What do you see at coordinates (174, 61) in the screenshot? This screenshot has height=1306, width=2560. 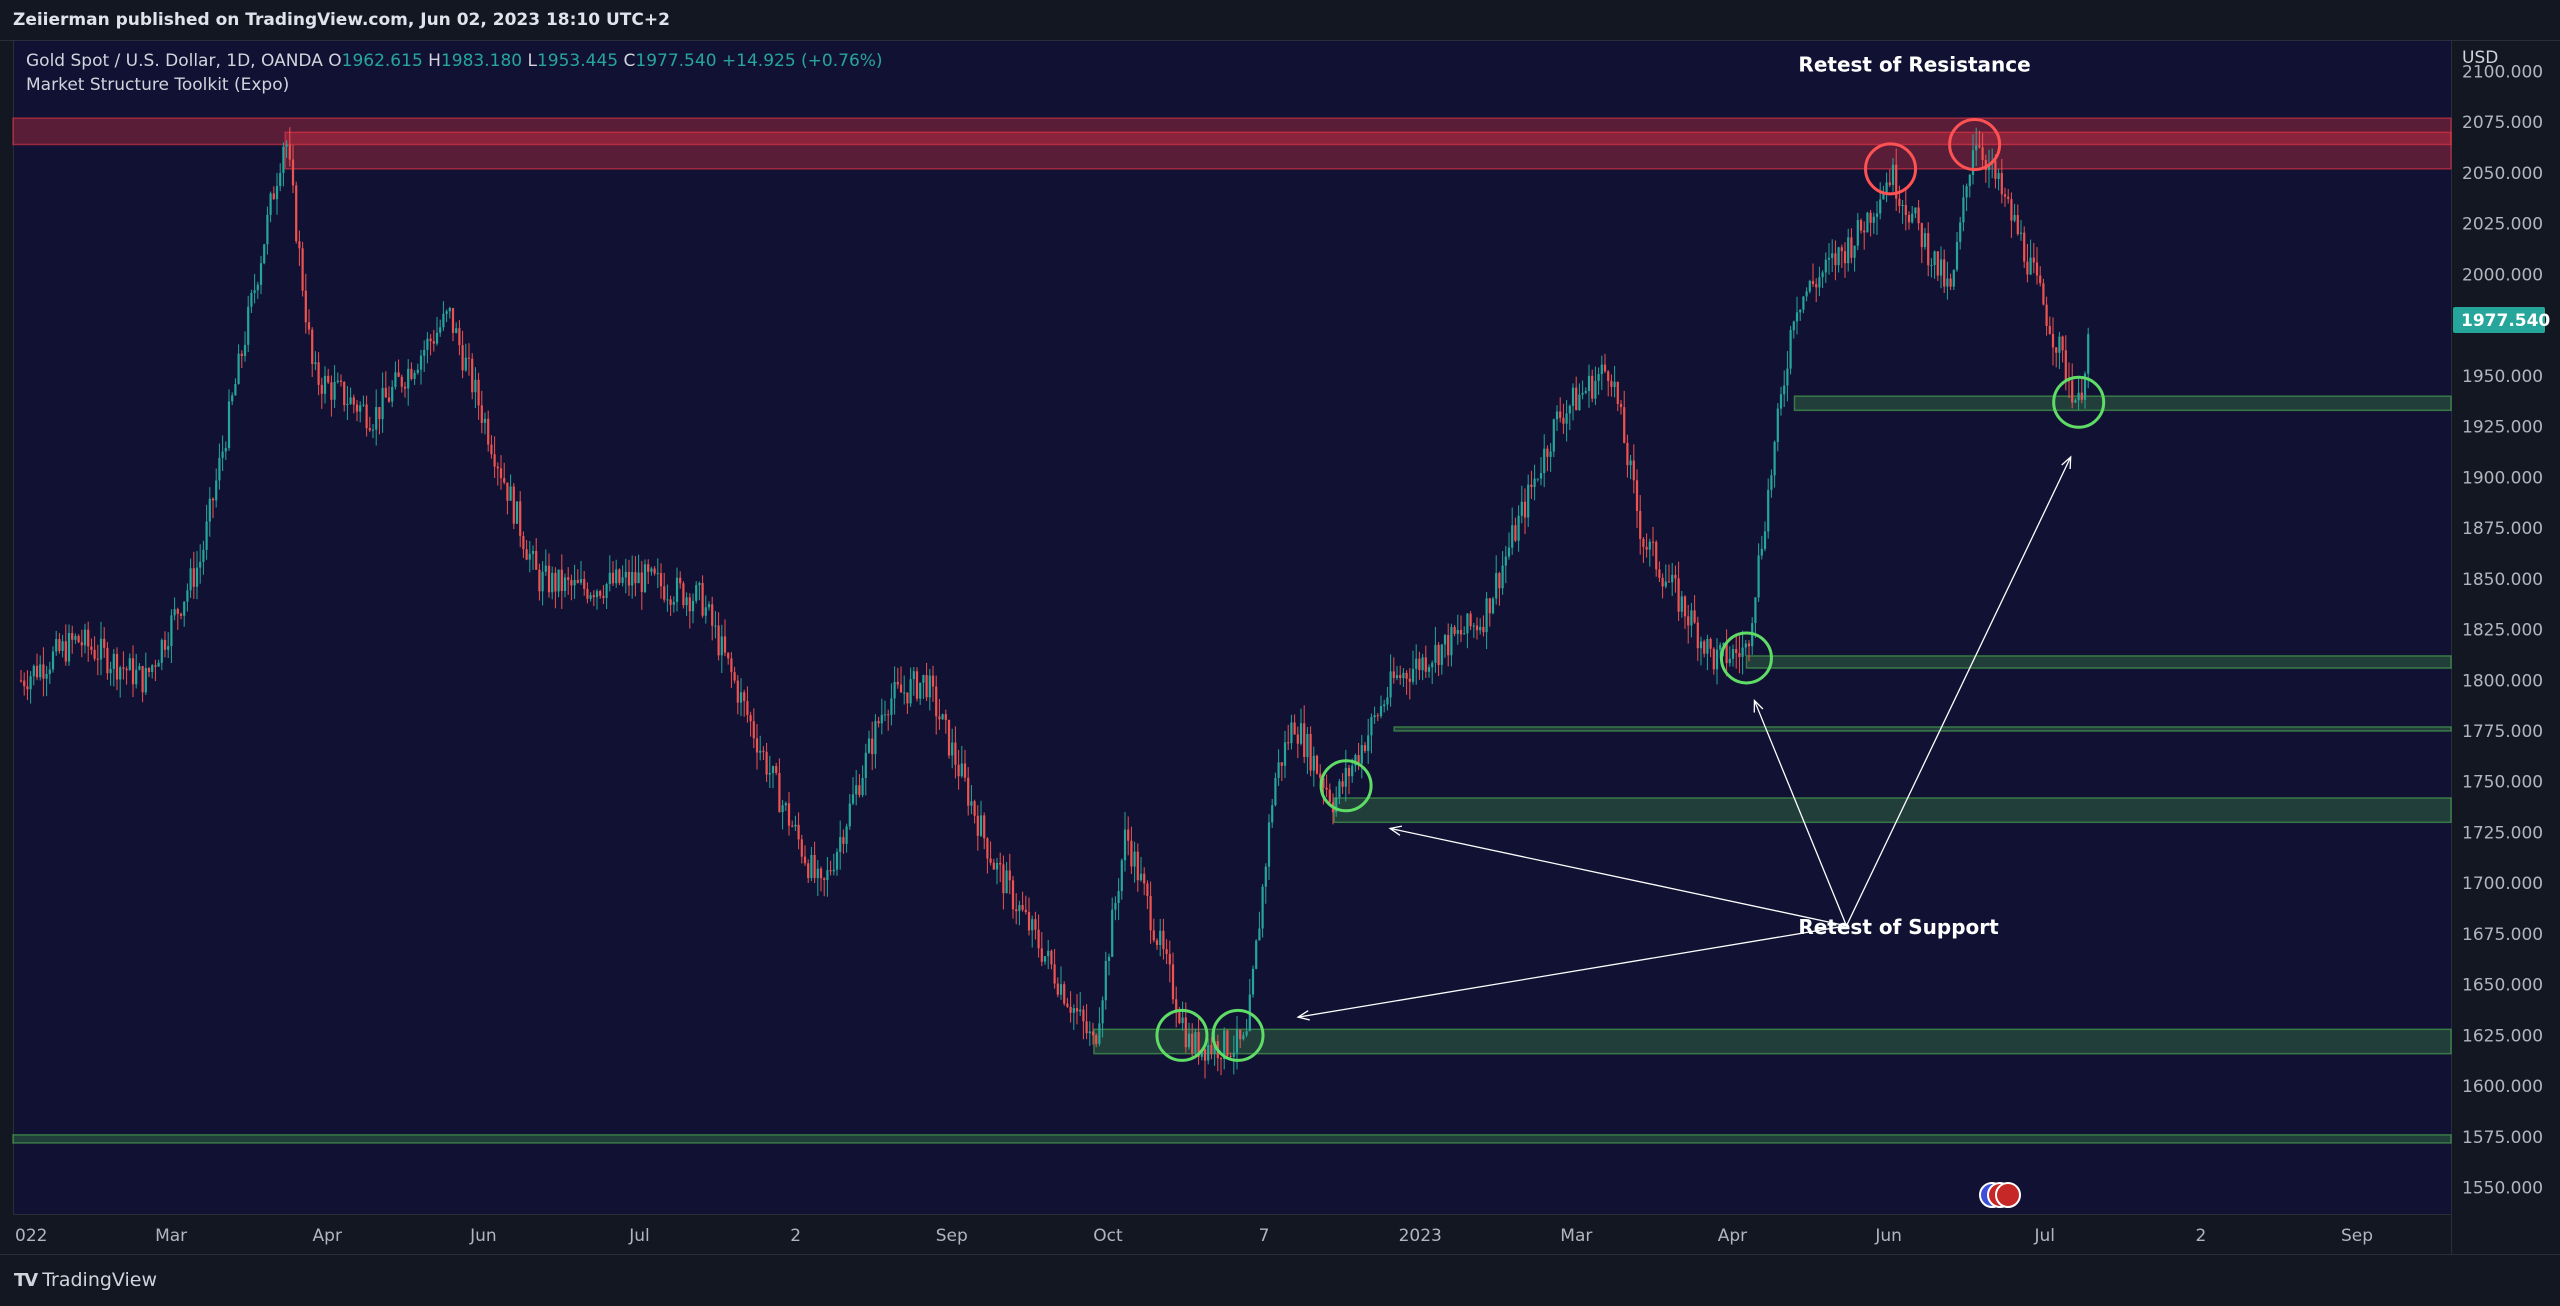 I see `symbol-name: Gold Spot / U.S. Dollar, 1D, OANDA` at bounding box center [174, 61].